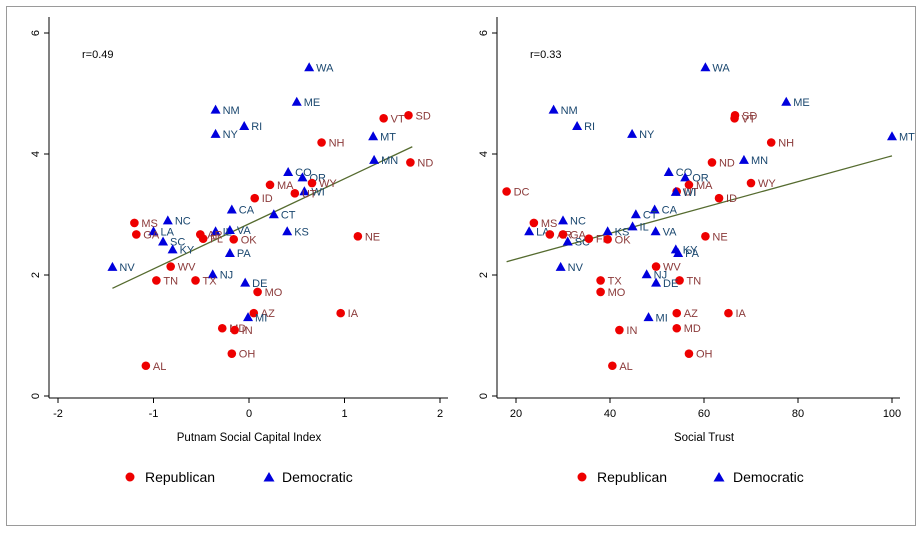 The image size is (924, 533). Describe the element at coordinates (358, 236) in the screenshot. I see `point-ne` at that location.